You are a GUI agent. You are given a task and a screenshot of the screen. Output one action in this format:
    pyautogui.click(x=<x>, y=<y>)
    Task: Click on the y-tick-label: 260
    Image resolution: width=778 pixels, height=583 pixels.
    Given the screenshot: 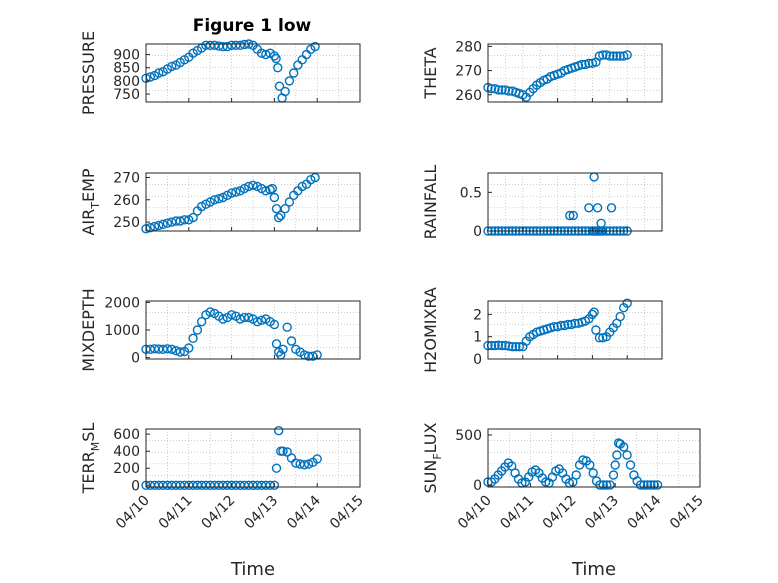 What is the action you would take?
    pyautogui.click(x=126, y=201)
    